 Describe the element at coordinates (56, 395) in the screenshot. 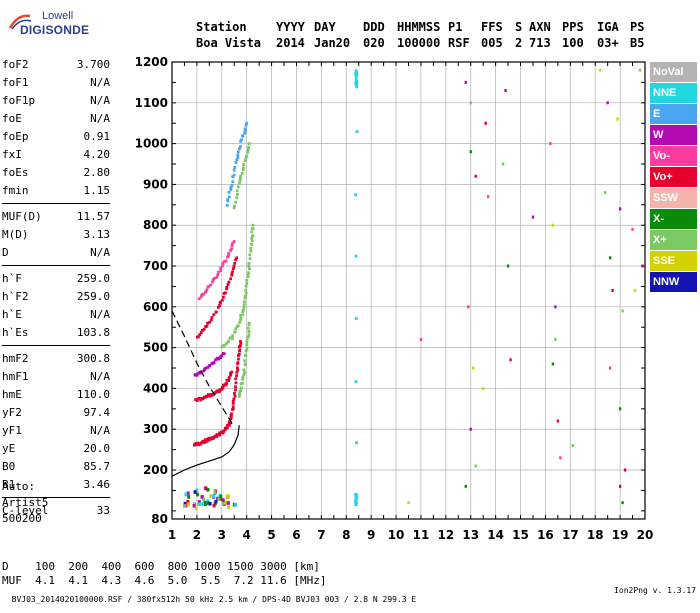

I see `param-row: hmE 110.0` at that location.